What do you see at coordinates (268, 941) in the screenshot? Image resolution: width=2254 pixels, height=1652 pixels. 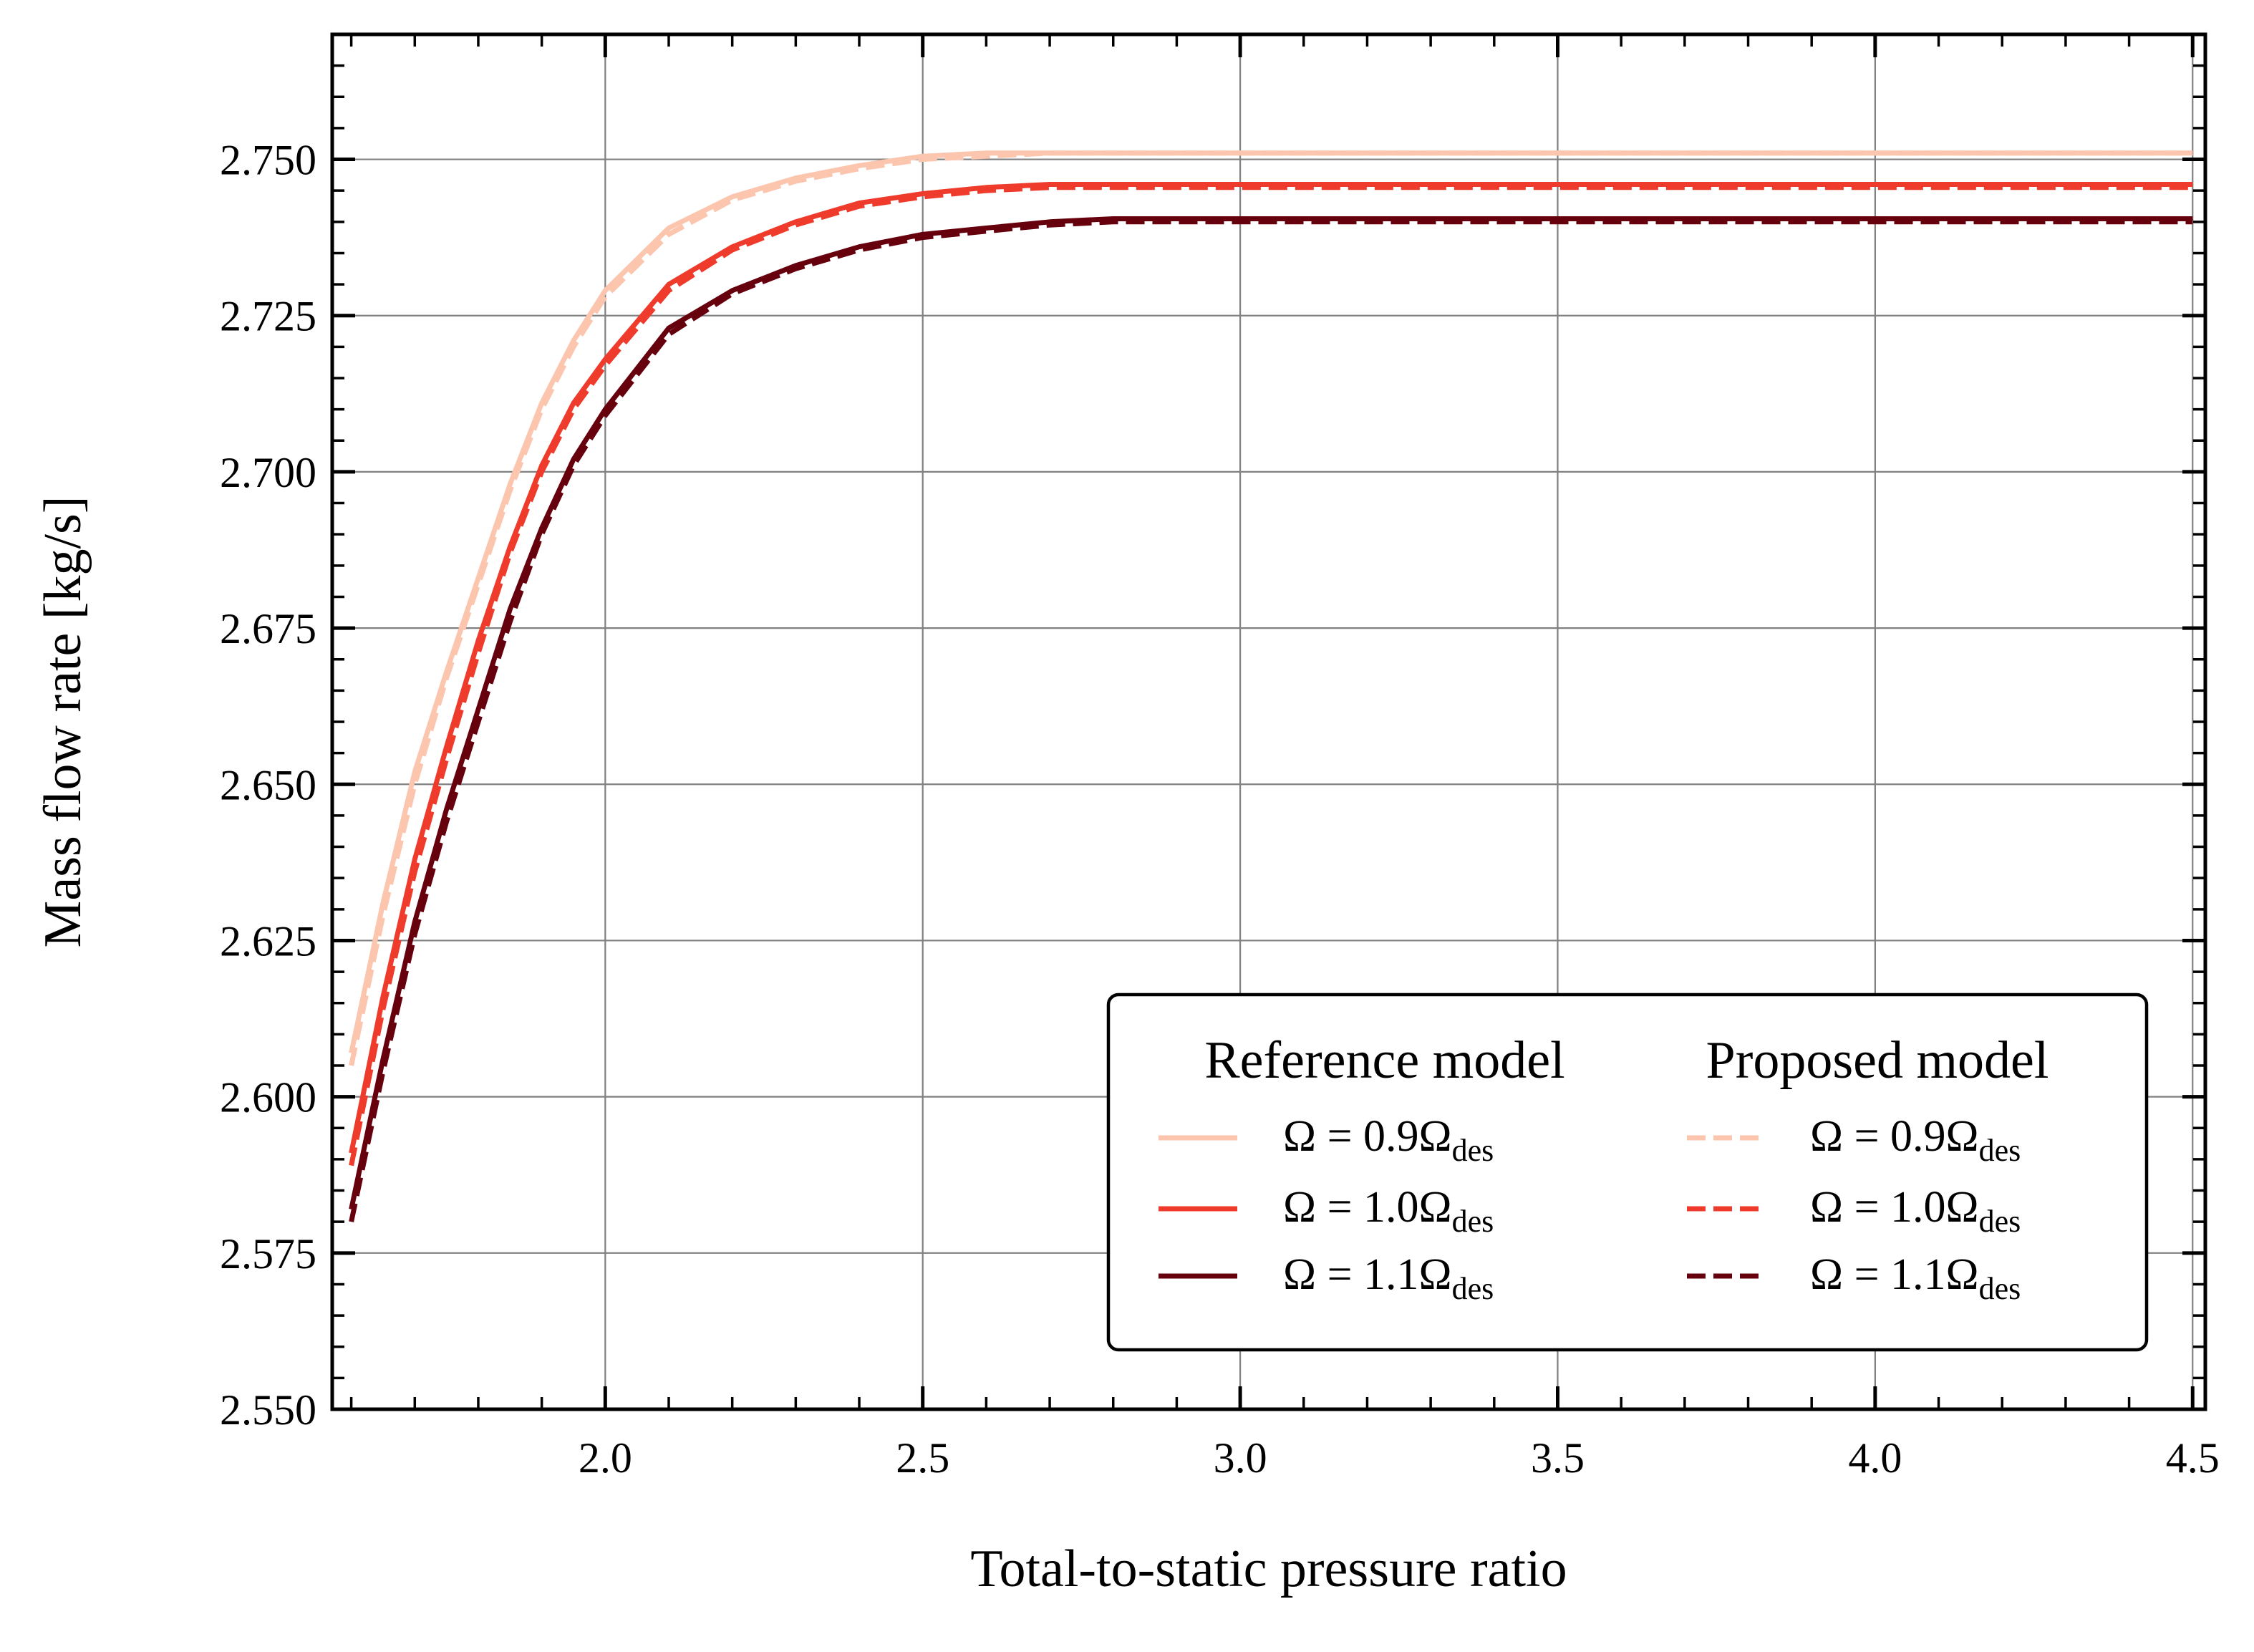 I see `y-tick-label-3: 2.625` at bounding box center [268, 941].